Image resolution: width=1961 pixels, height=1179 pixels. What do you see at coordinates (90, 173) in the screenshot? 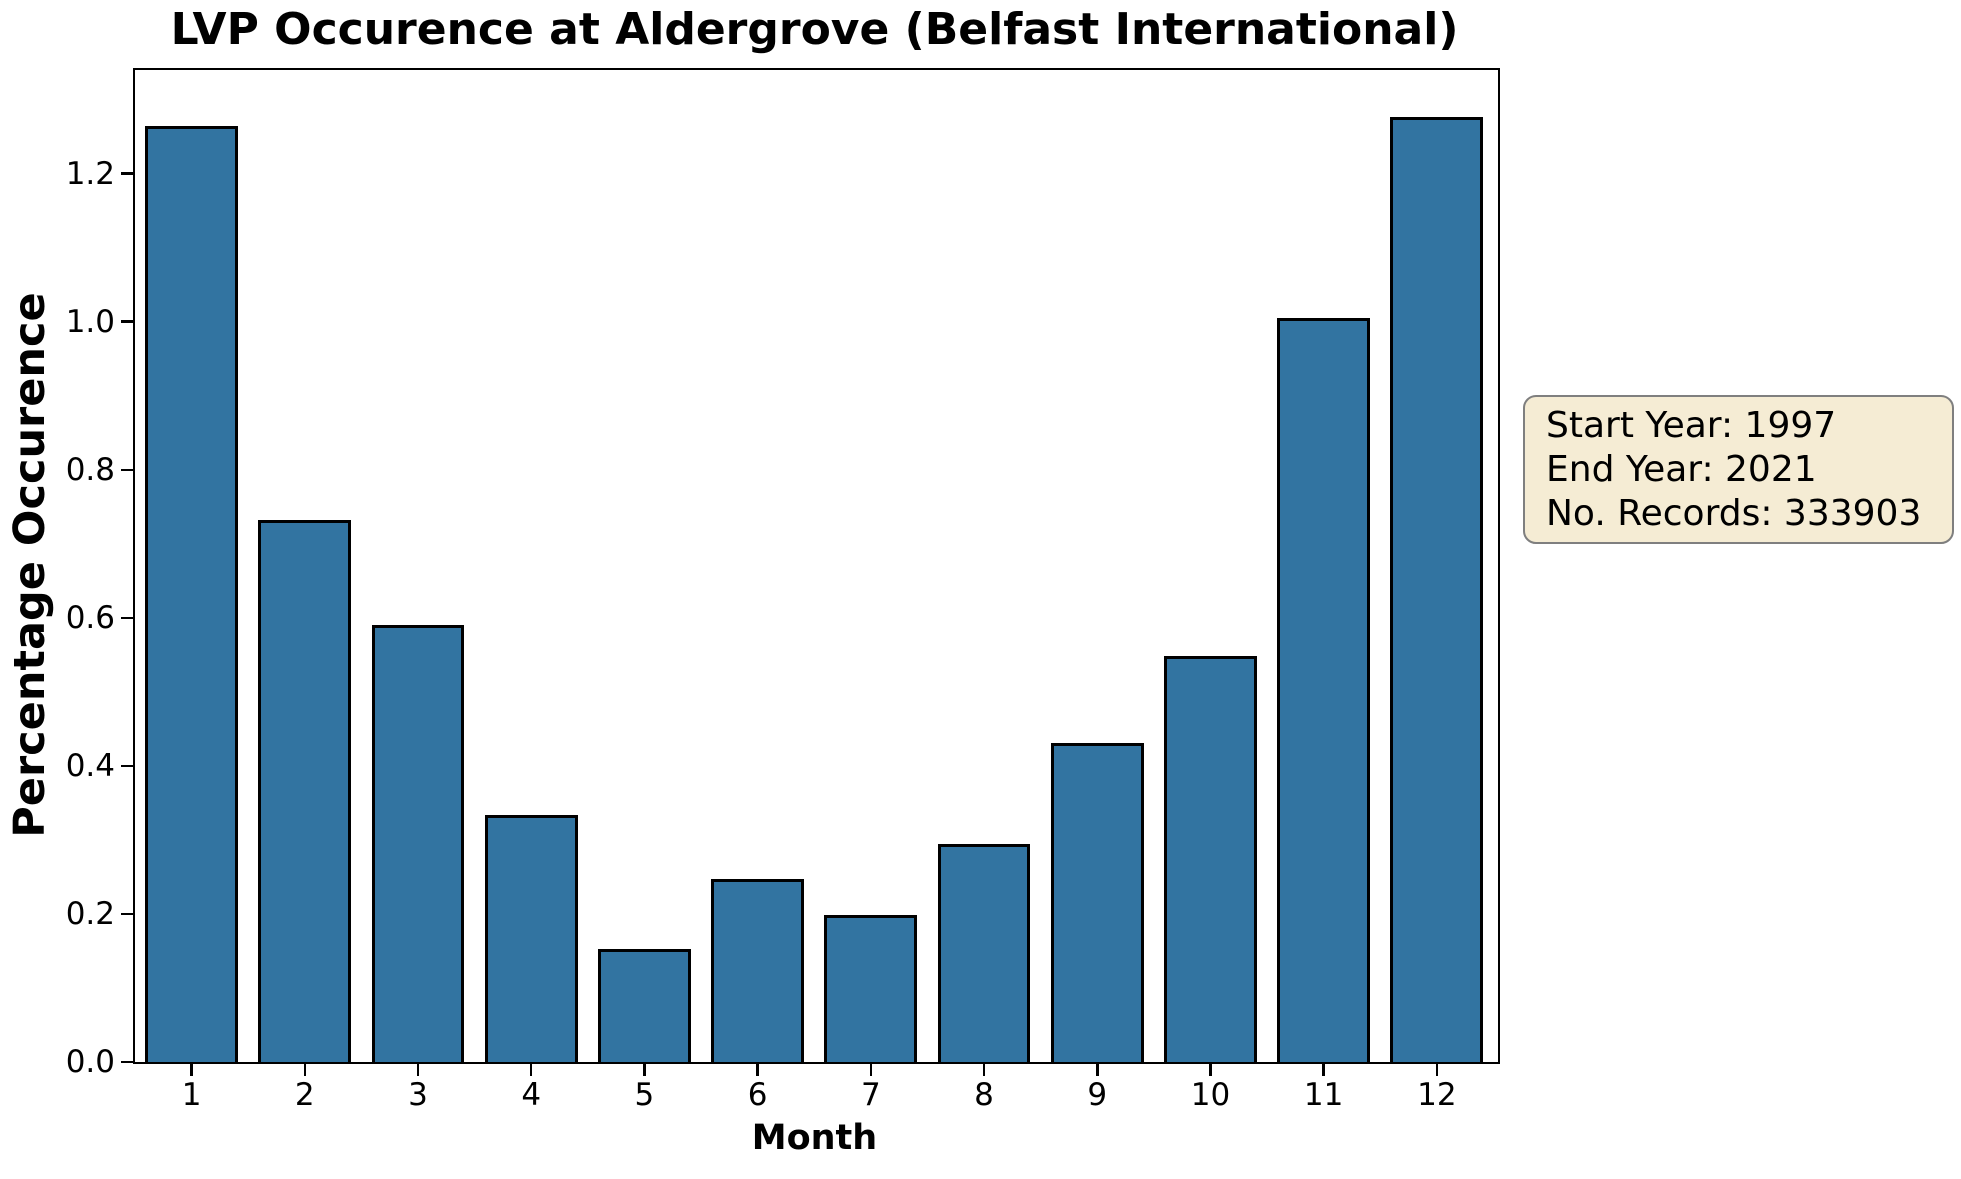
I see `y-tick-label-1.2: 1.2` at bounding box center [90, 173].